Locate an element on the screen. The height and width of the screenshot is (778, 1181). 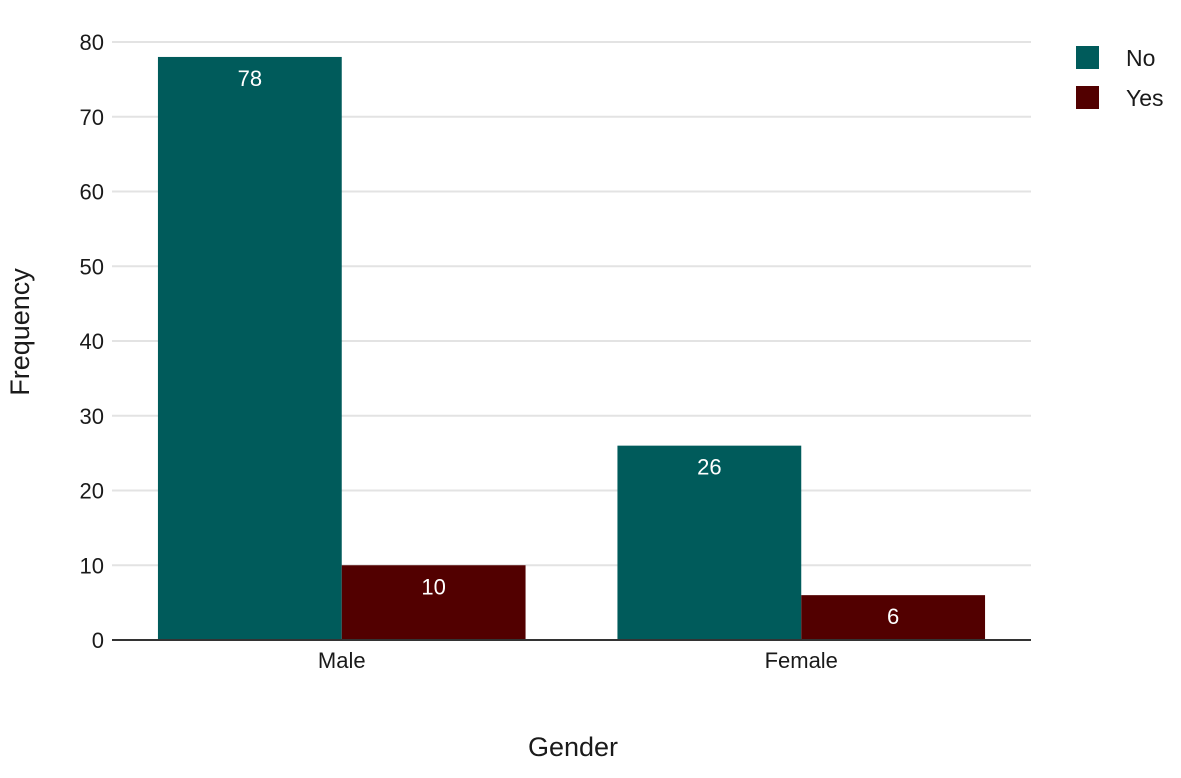
legend: No Yes is located at coordinates (1120, 78).